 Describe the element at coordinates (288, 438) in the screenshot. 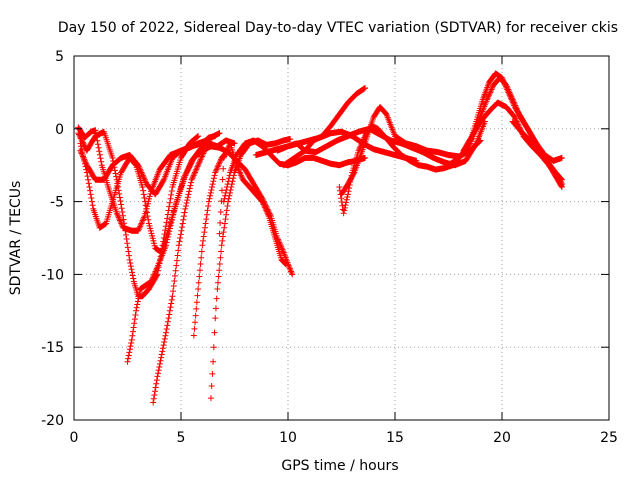

I see `x-tick-label: 10` at that location.